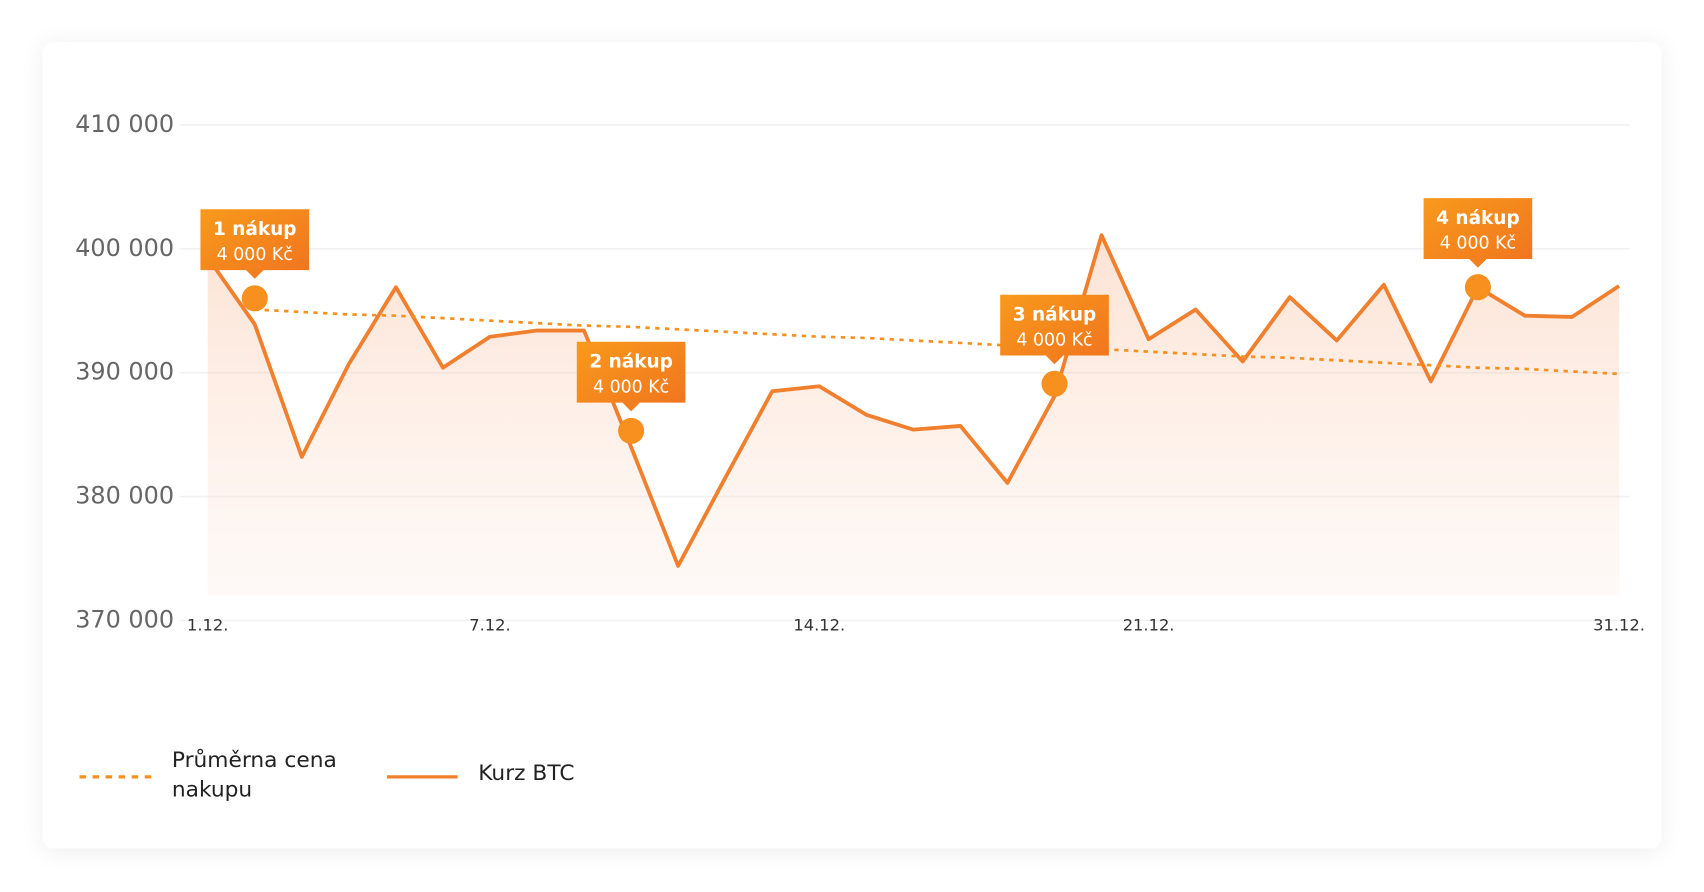  What do you see at coordinates (1619, 624) in the screenshot?
I see `x-tick-label: 31.12.` at bounding box center [1619, 624].